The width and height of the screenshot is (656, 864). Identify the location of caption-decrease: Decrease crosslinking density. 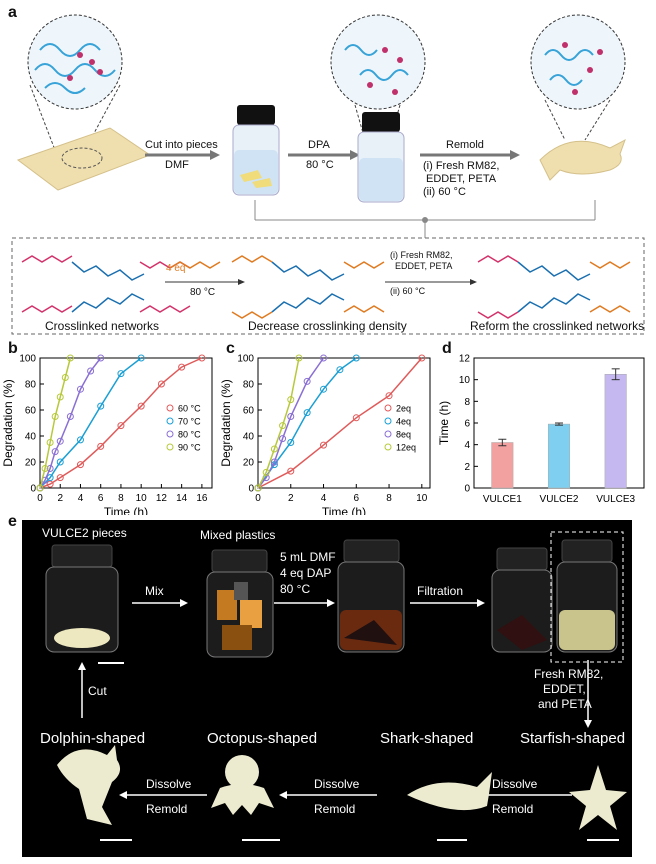
(327, 326).